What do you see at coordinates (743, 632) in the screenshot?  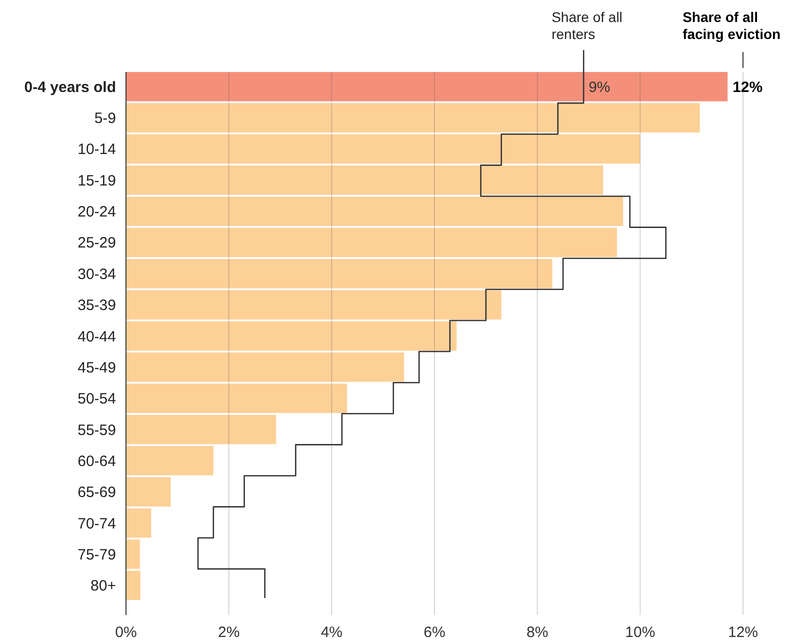 I see `x-tick-label: 12%` at bounding box center [743, 632].